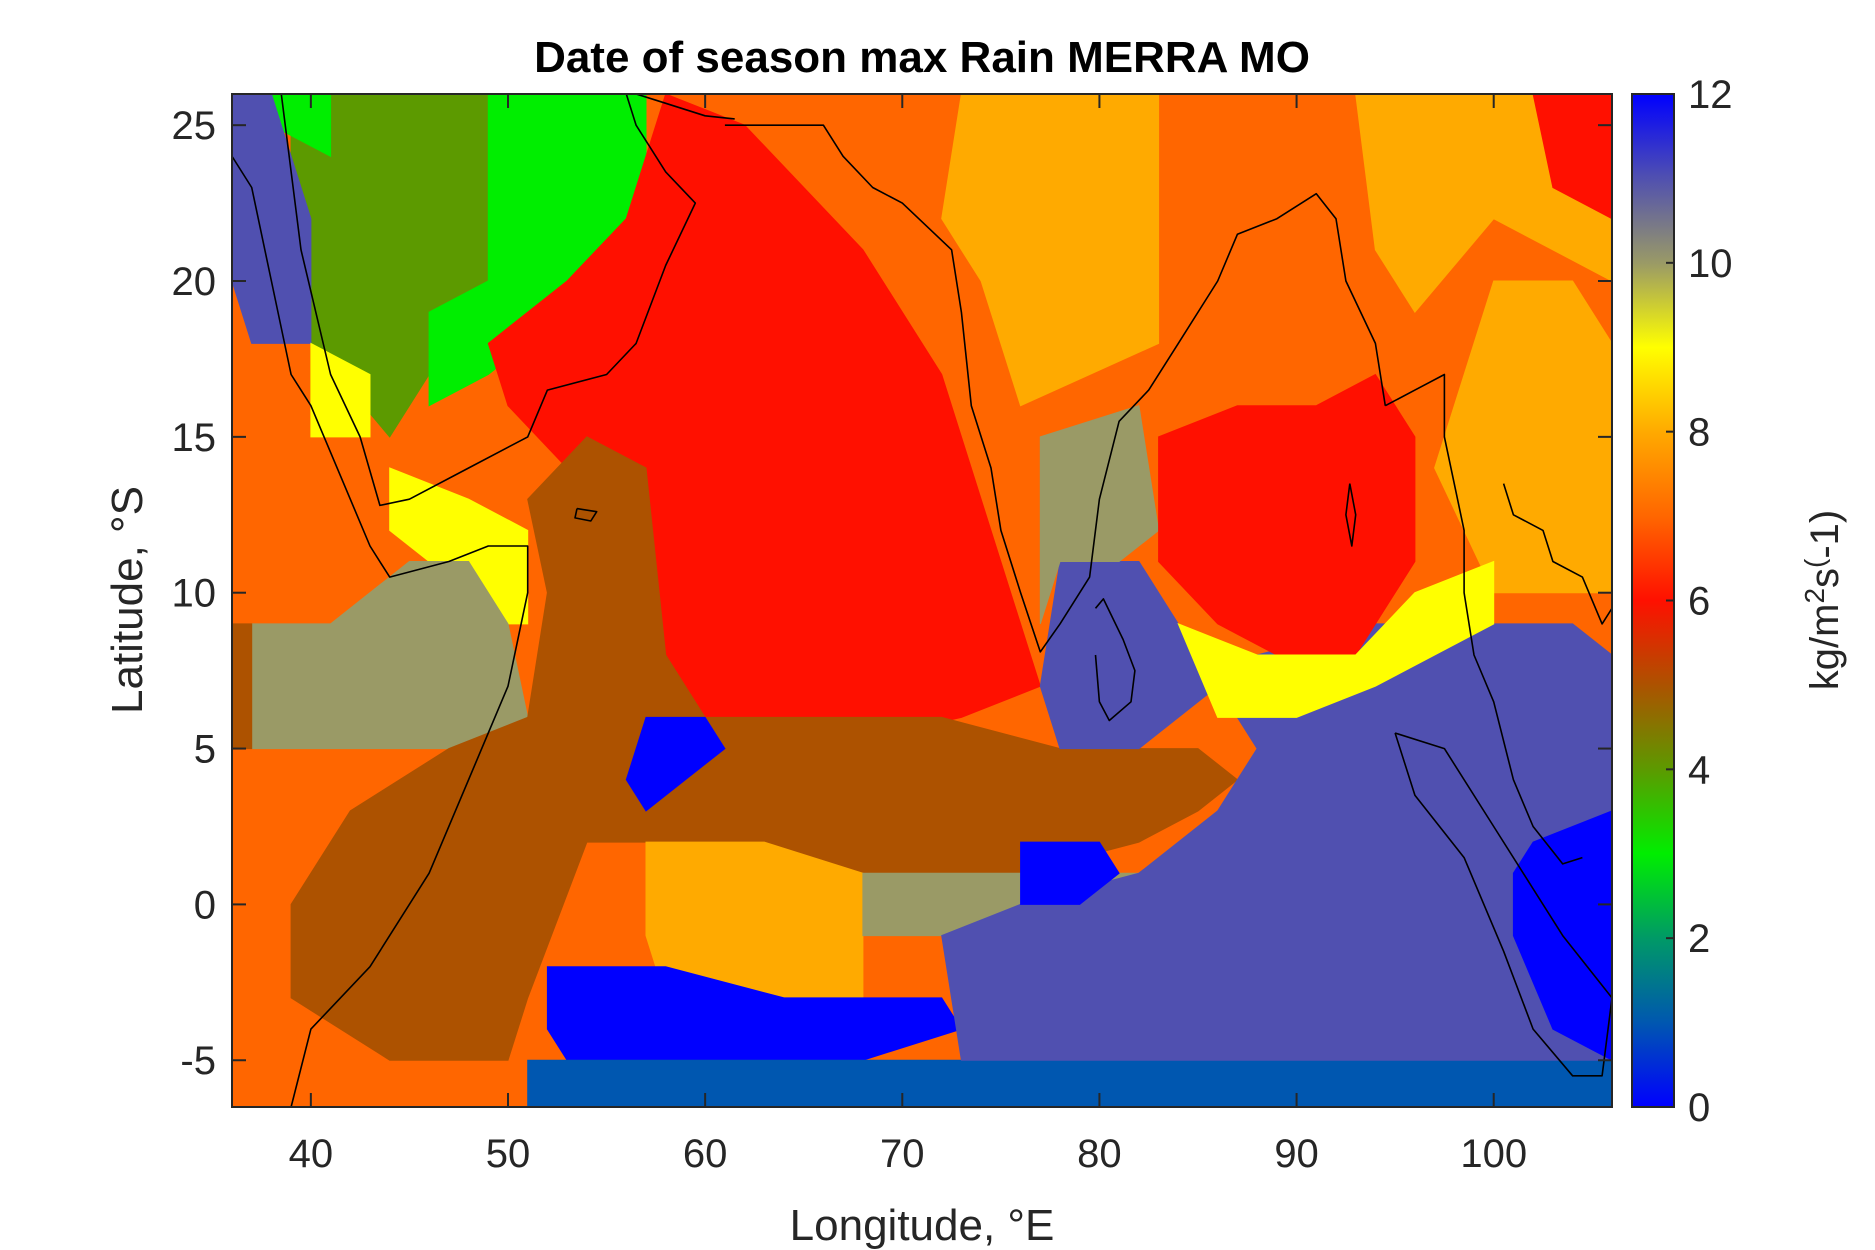 The width and height of the screenshot is (1875, 1250). What do you see at coordinates (1699, 939) in the screenshot?
I see `colorbar-tick-label: 2` at bounding box center [1699, 939].